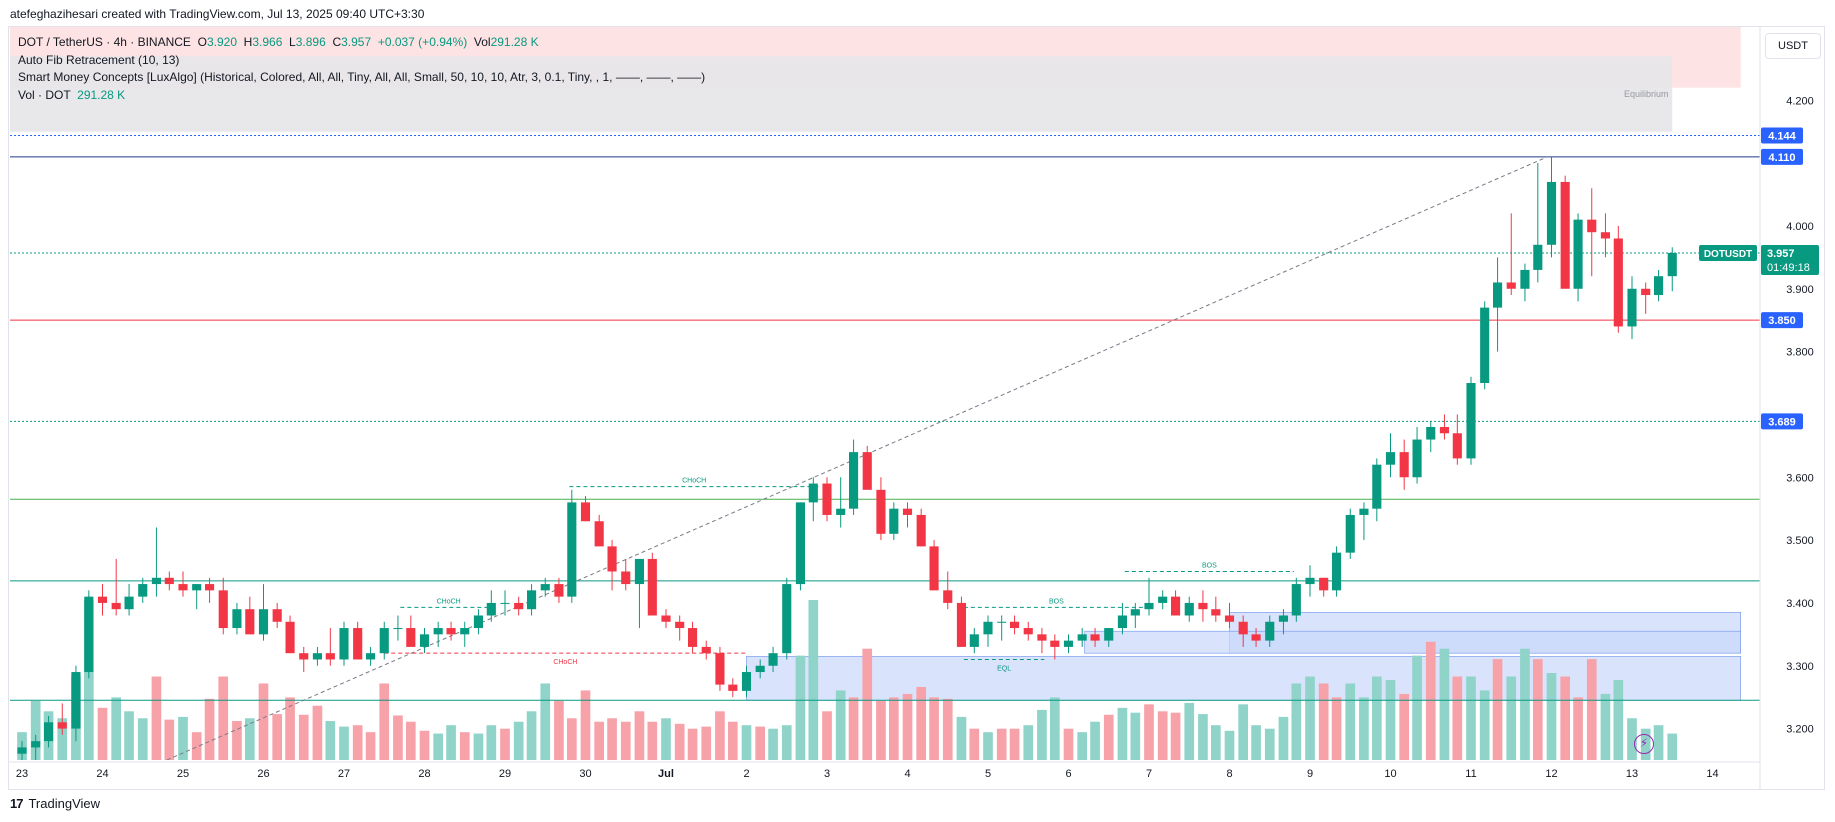 Image resolution: width=1835 pixels, height=822 pixels. What do you see at coordinates (1632, 774) in the screenshot?
I see `time-axis-label: 13` at bounding box center [1632, 774].